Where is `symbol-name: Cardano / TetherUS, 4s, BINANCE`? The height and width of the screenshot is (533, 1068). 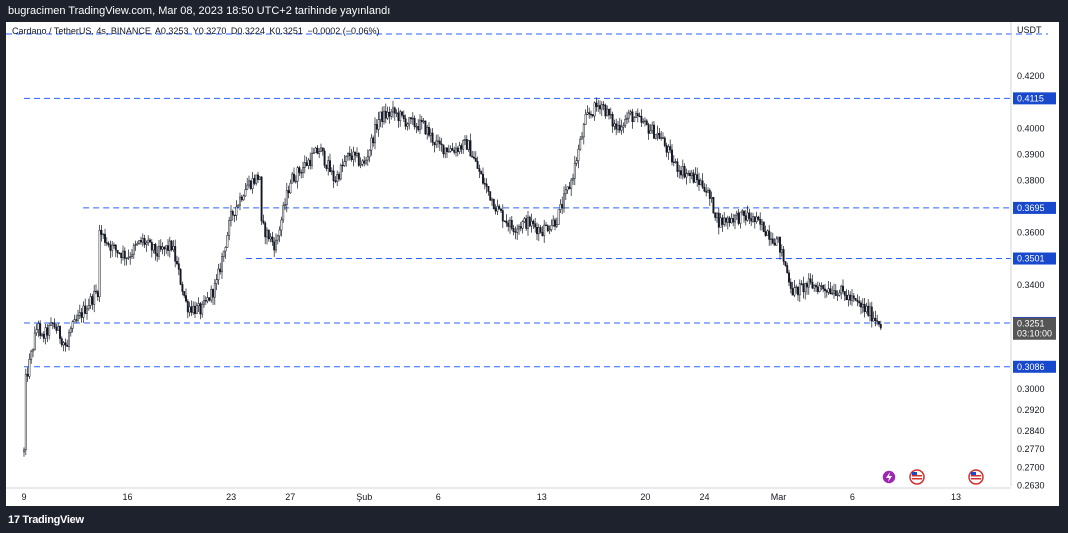 symbol-name: Cardano / TetherUS, 4s, BINANCE is located at coordinates (81, 31).